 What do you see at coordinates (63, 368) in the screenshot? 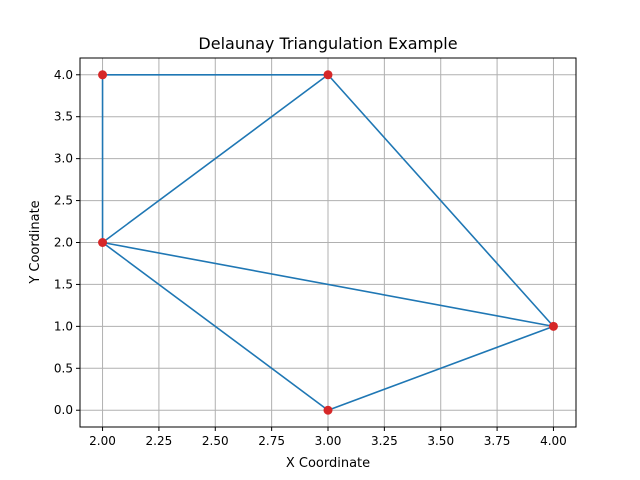
I see `y-tick-label: 0.5` at bounding box center [63, 368].